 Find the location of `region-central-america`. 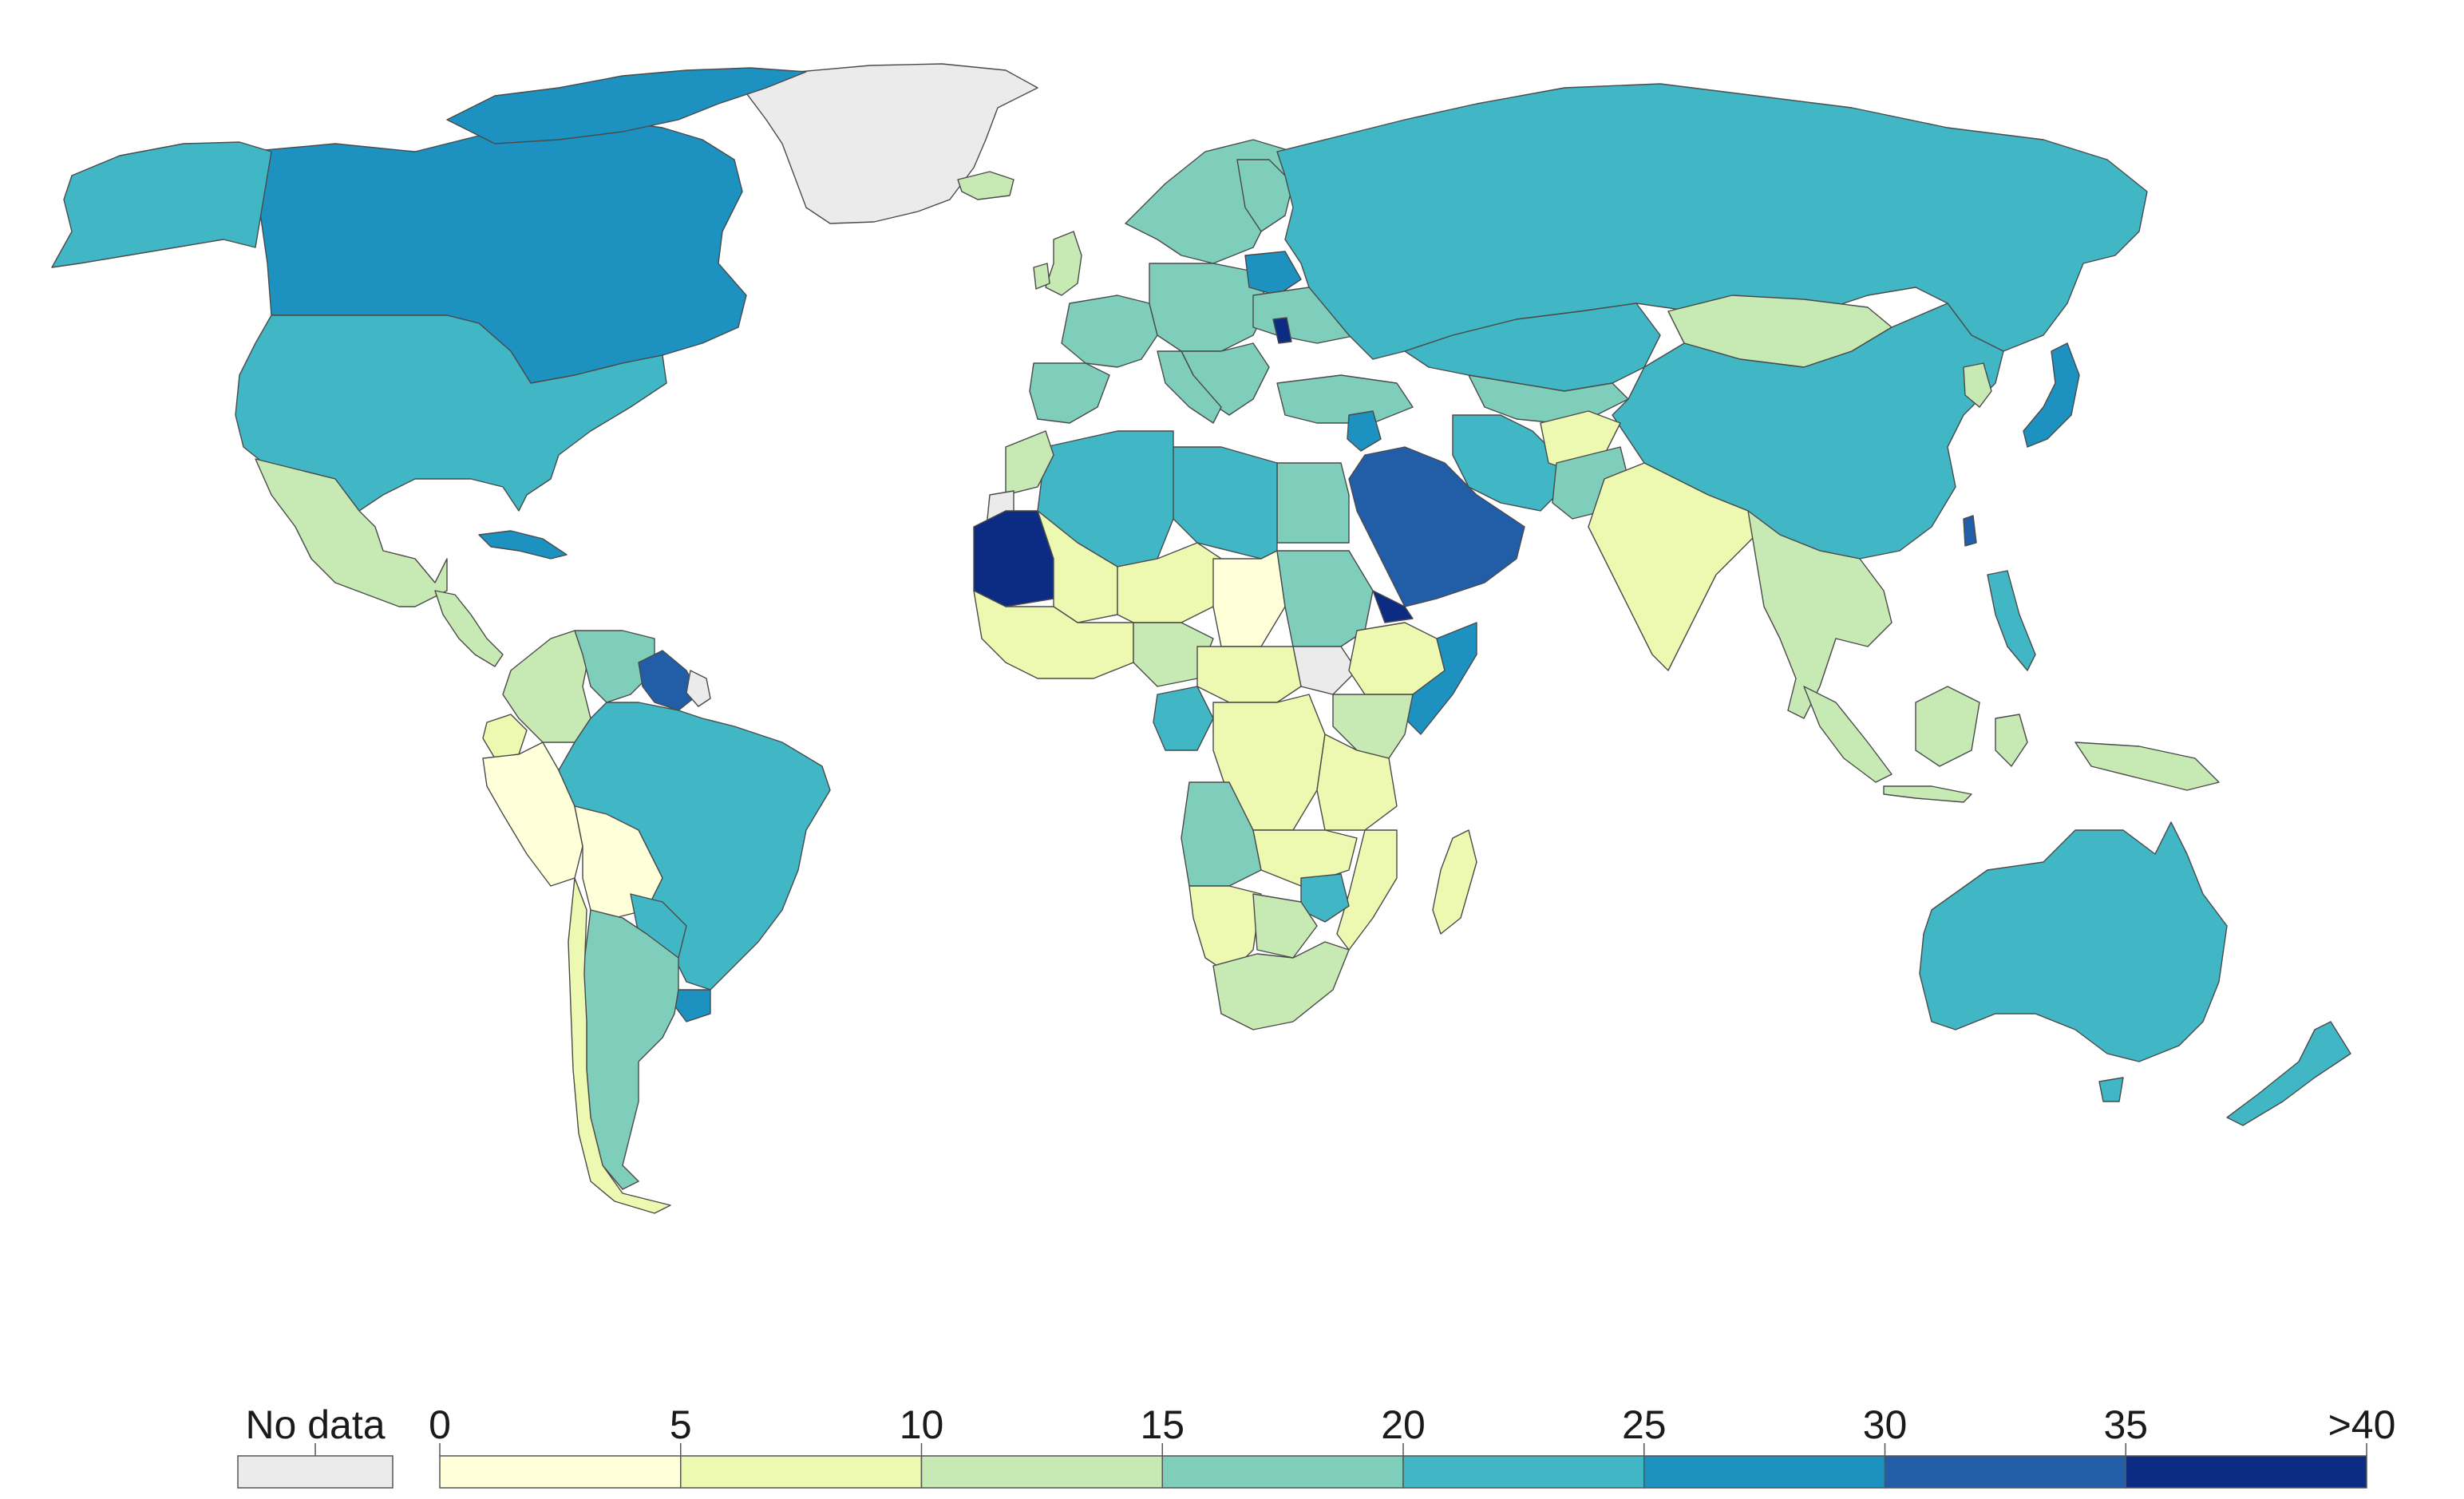

region-central-america is located at coordinates (469, 628).